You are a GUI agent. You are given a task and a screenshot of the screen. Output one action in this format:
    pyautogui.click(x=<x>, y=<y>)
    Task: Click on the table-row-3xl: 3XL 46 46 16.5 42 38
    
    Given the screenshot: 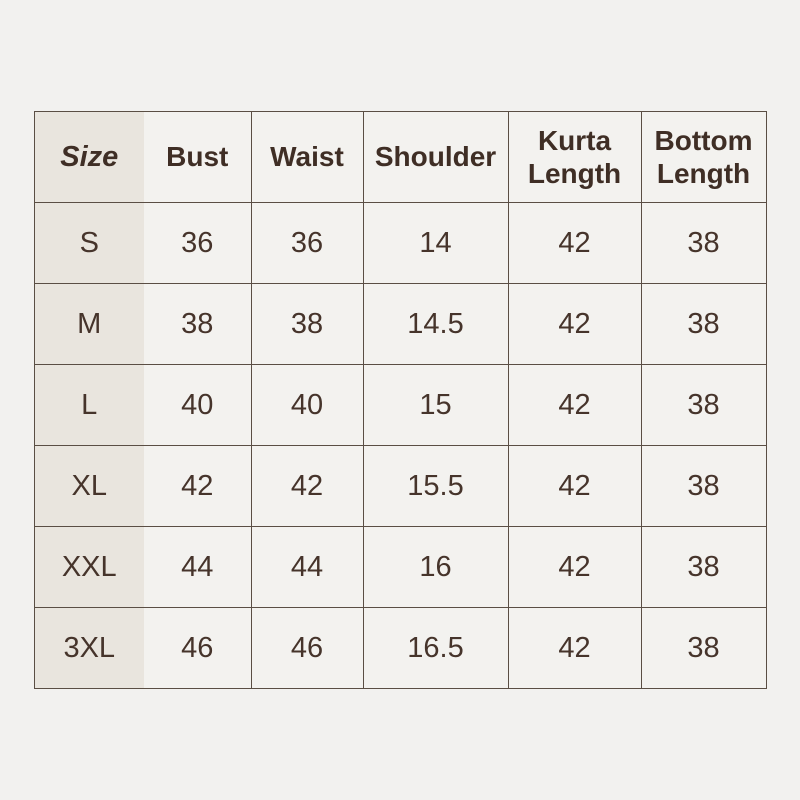 What is the action you would take?
    pyautogui.click(x=400, y=648)
    